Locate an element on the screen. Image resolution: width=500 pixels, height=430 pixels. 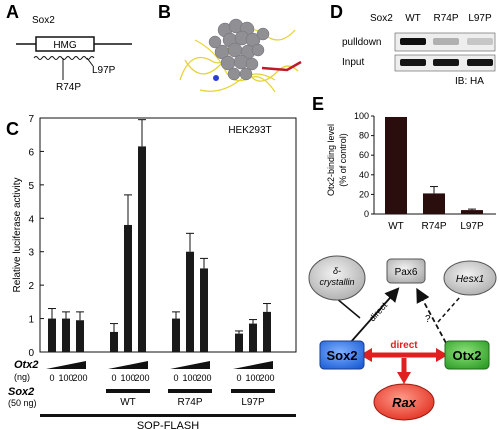
r74p-label: R74P is located at coordinates (68, 87).